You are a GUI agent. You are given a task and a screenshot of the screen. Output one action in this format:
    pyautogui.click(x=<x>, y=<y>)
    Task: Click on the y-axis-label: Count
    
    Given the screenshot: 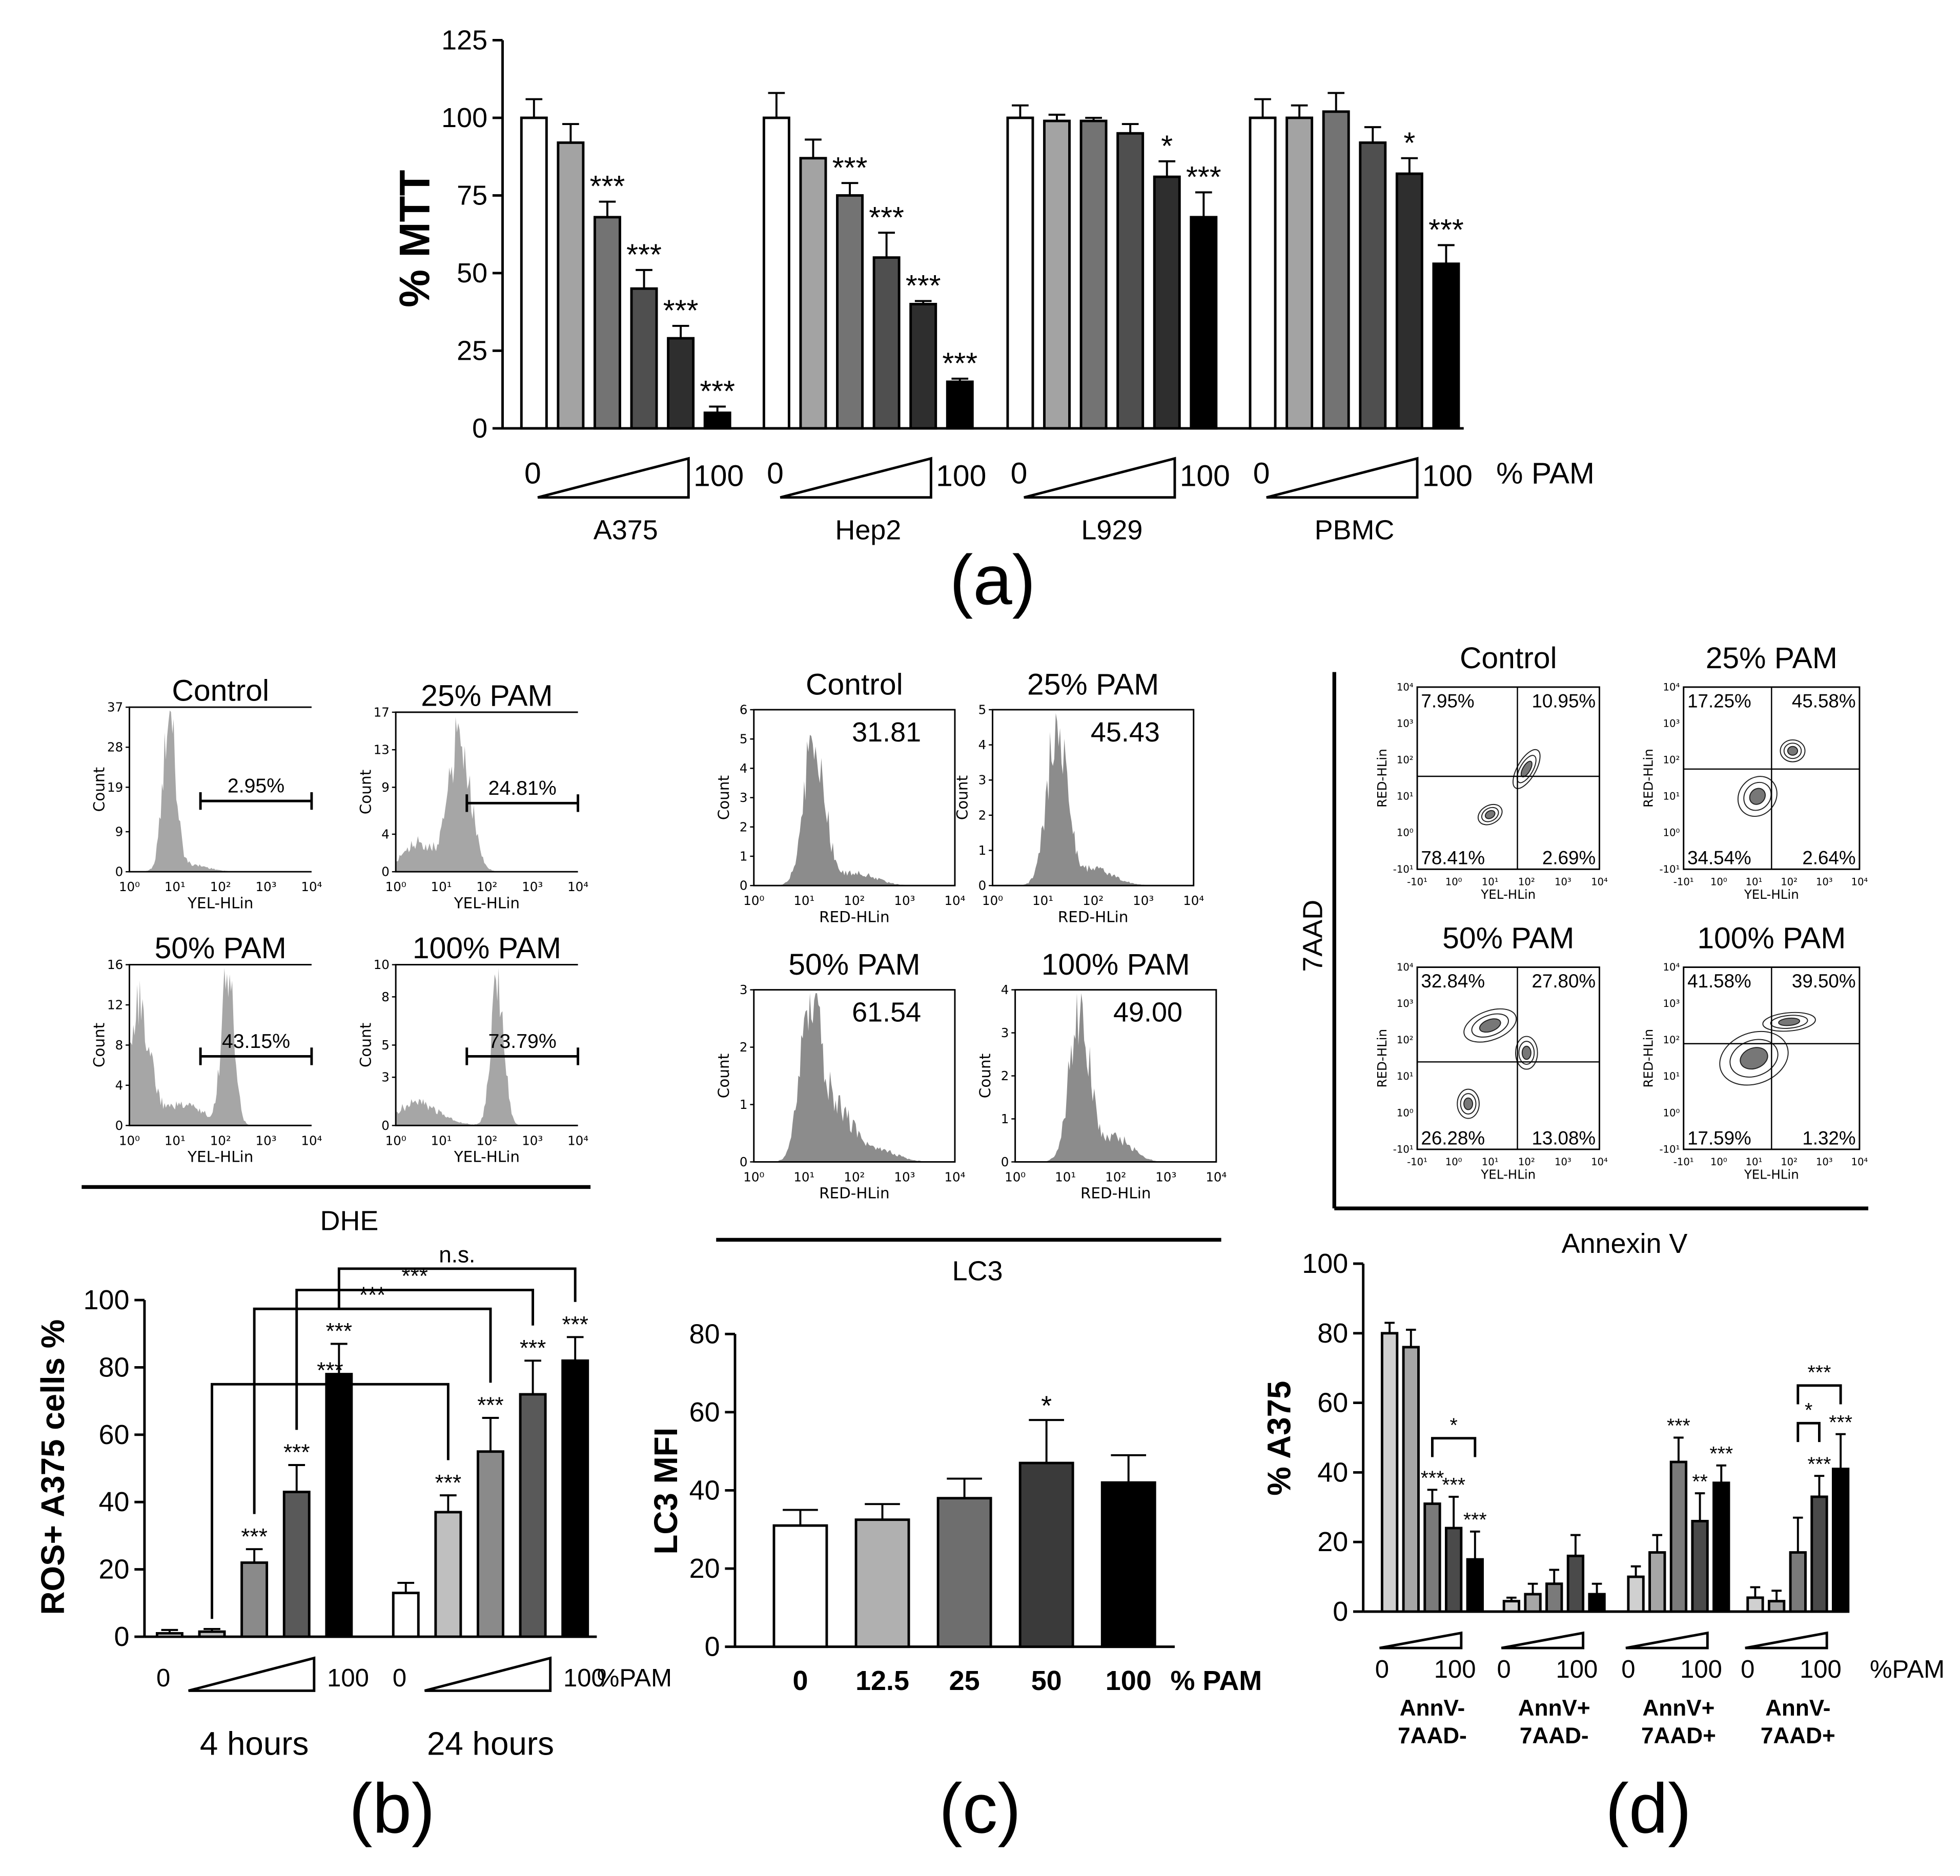 What is the action you would take?
    pyautogui.click(x=962, y=797)
    